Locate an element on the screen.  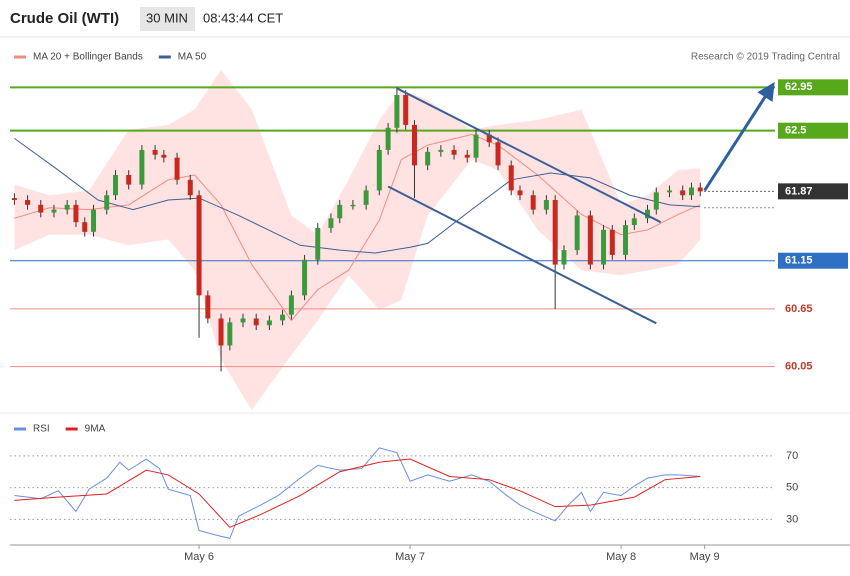
legend-label: MA 50 is located at coordinates (192, 57).